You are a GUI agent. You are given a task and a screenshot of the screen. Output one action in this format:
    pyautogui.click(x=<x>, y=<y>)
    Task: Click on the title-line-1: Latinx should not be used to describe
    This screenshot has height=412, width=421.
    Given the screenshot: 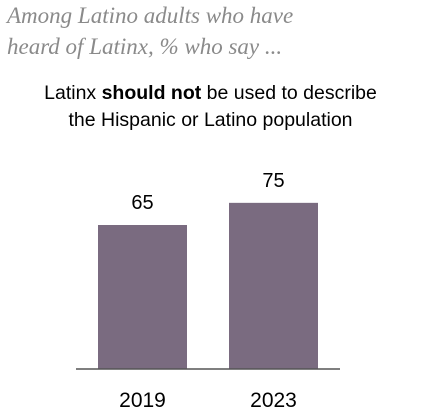 What is the action you would take?
    pyautogui.click(x=210, y=93)
    